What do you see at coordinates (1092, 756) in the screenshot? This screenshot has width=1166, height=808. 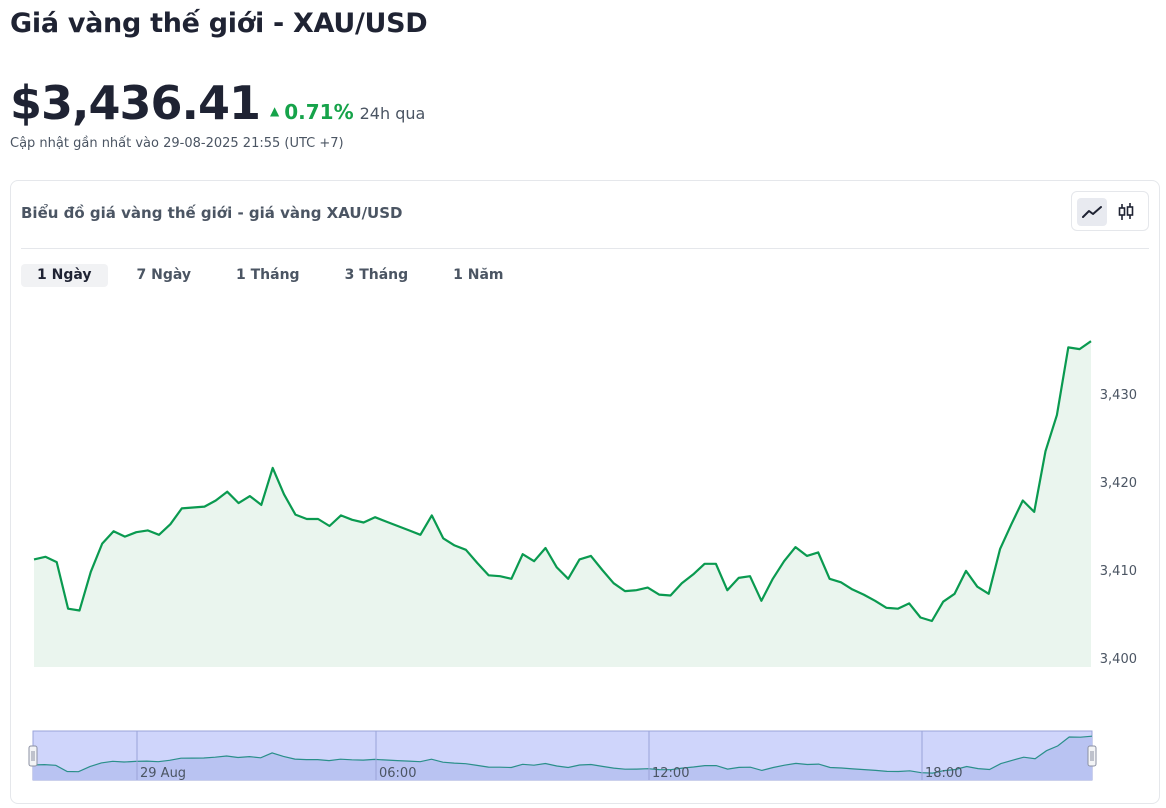 I see `navigator-right-handle` at bounding box center [1092, 756].